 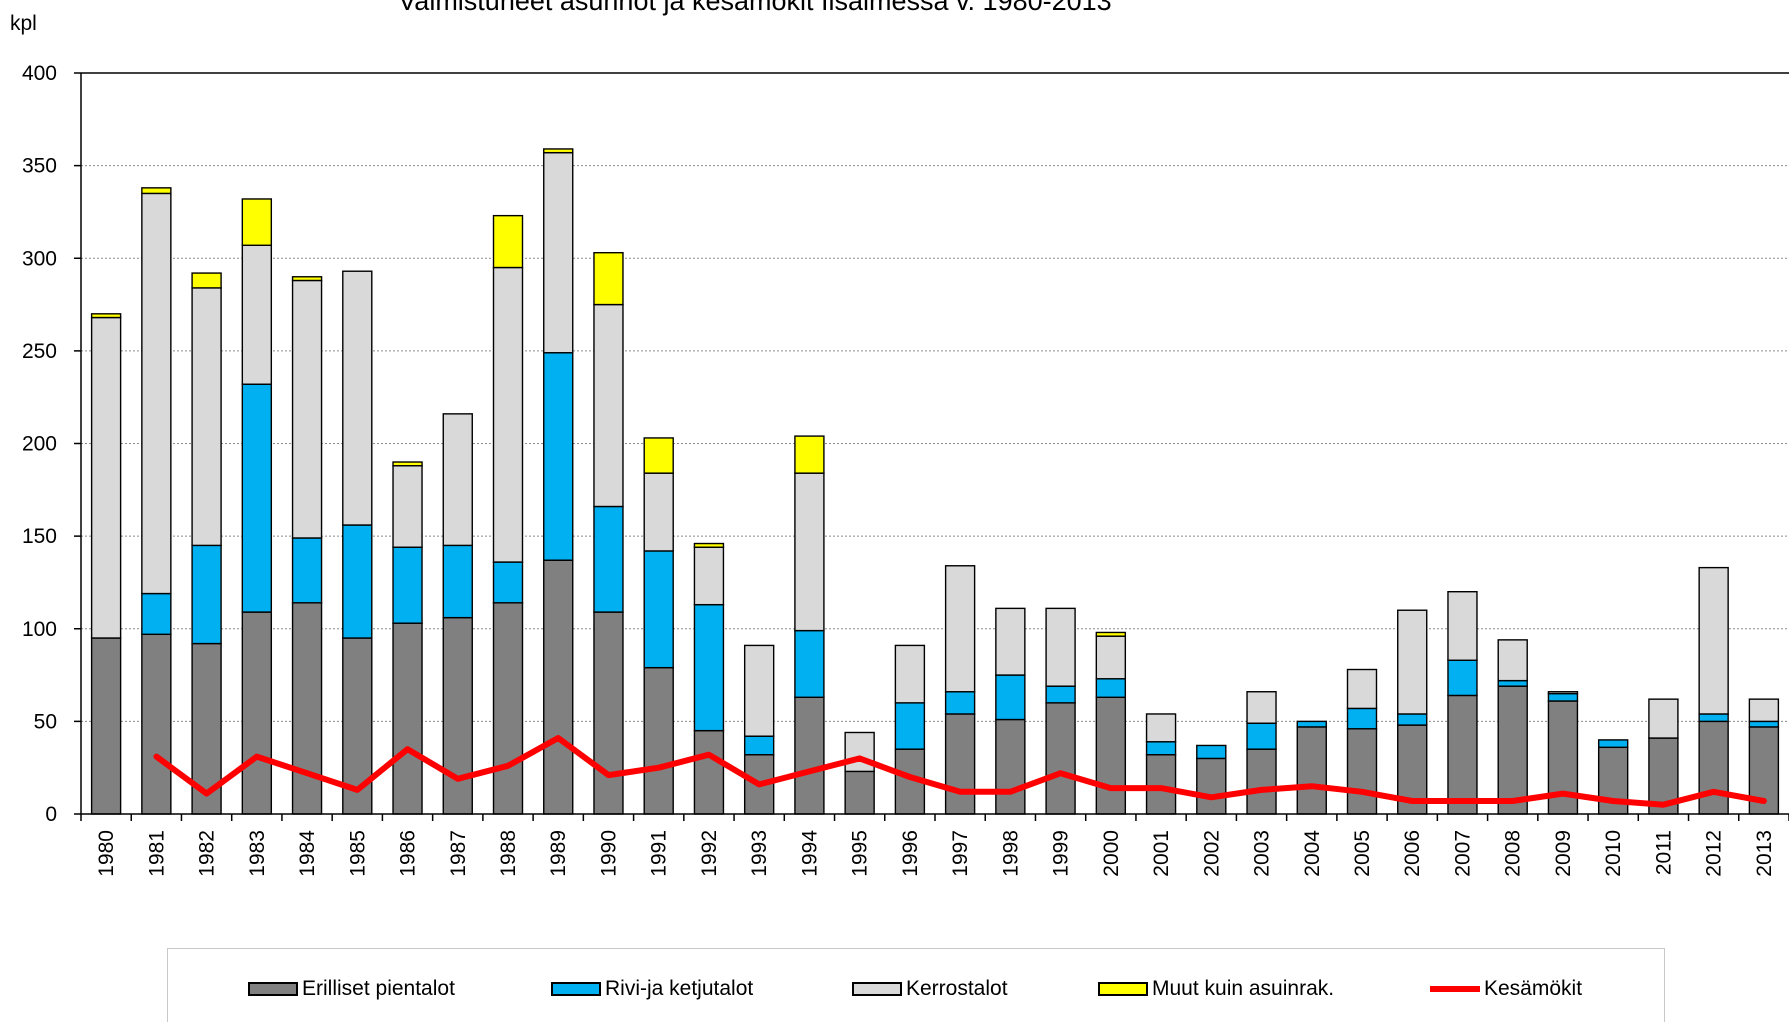 I want to click on x-tick-label: 2004, so click(x=1312, y=853).